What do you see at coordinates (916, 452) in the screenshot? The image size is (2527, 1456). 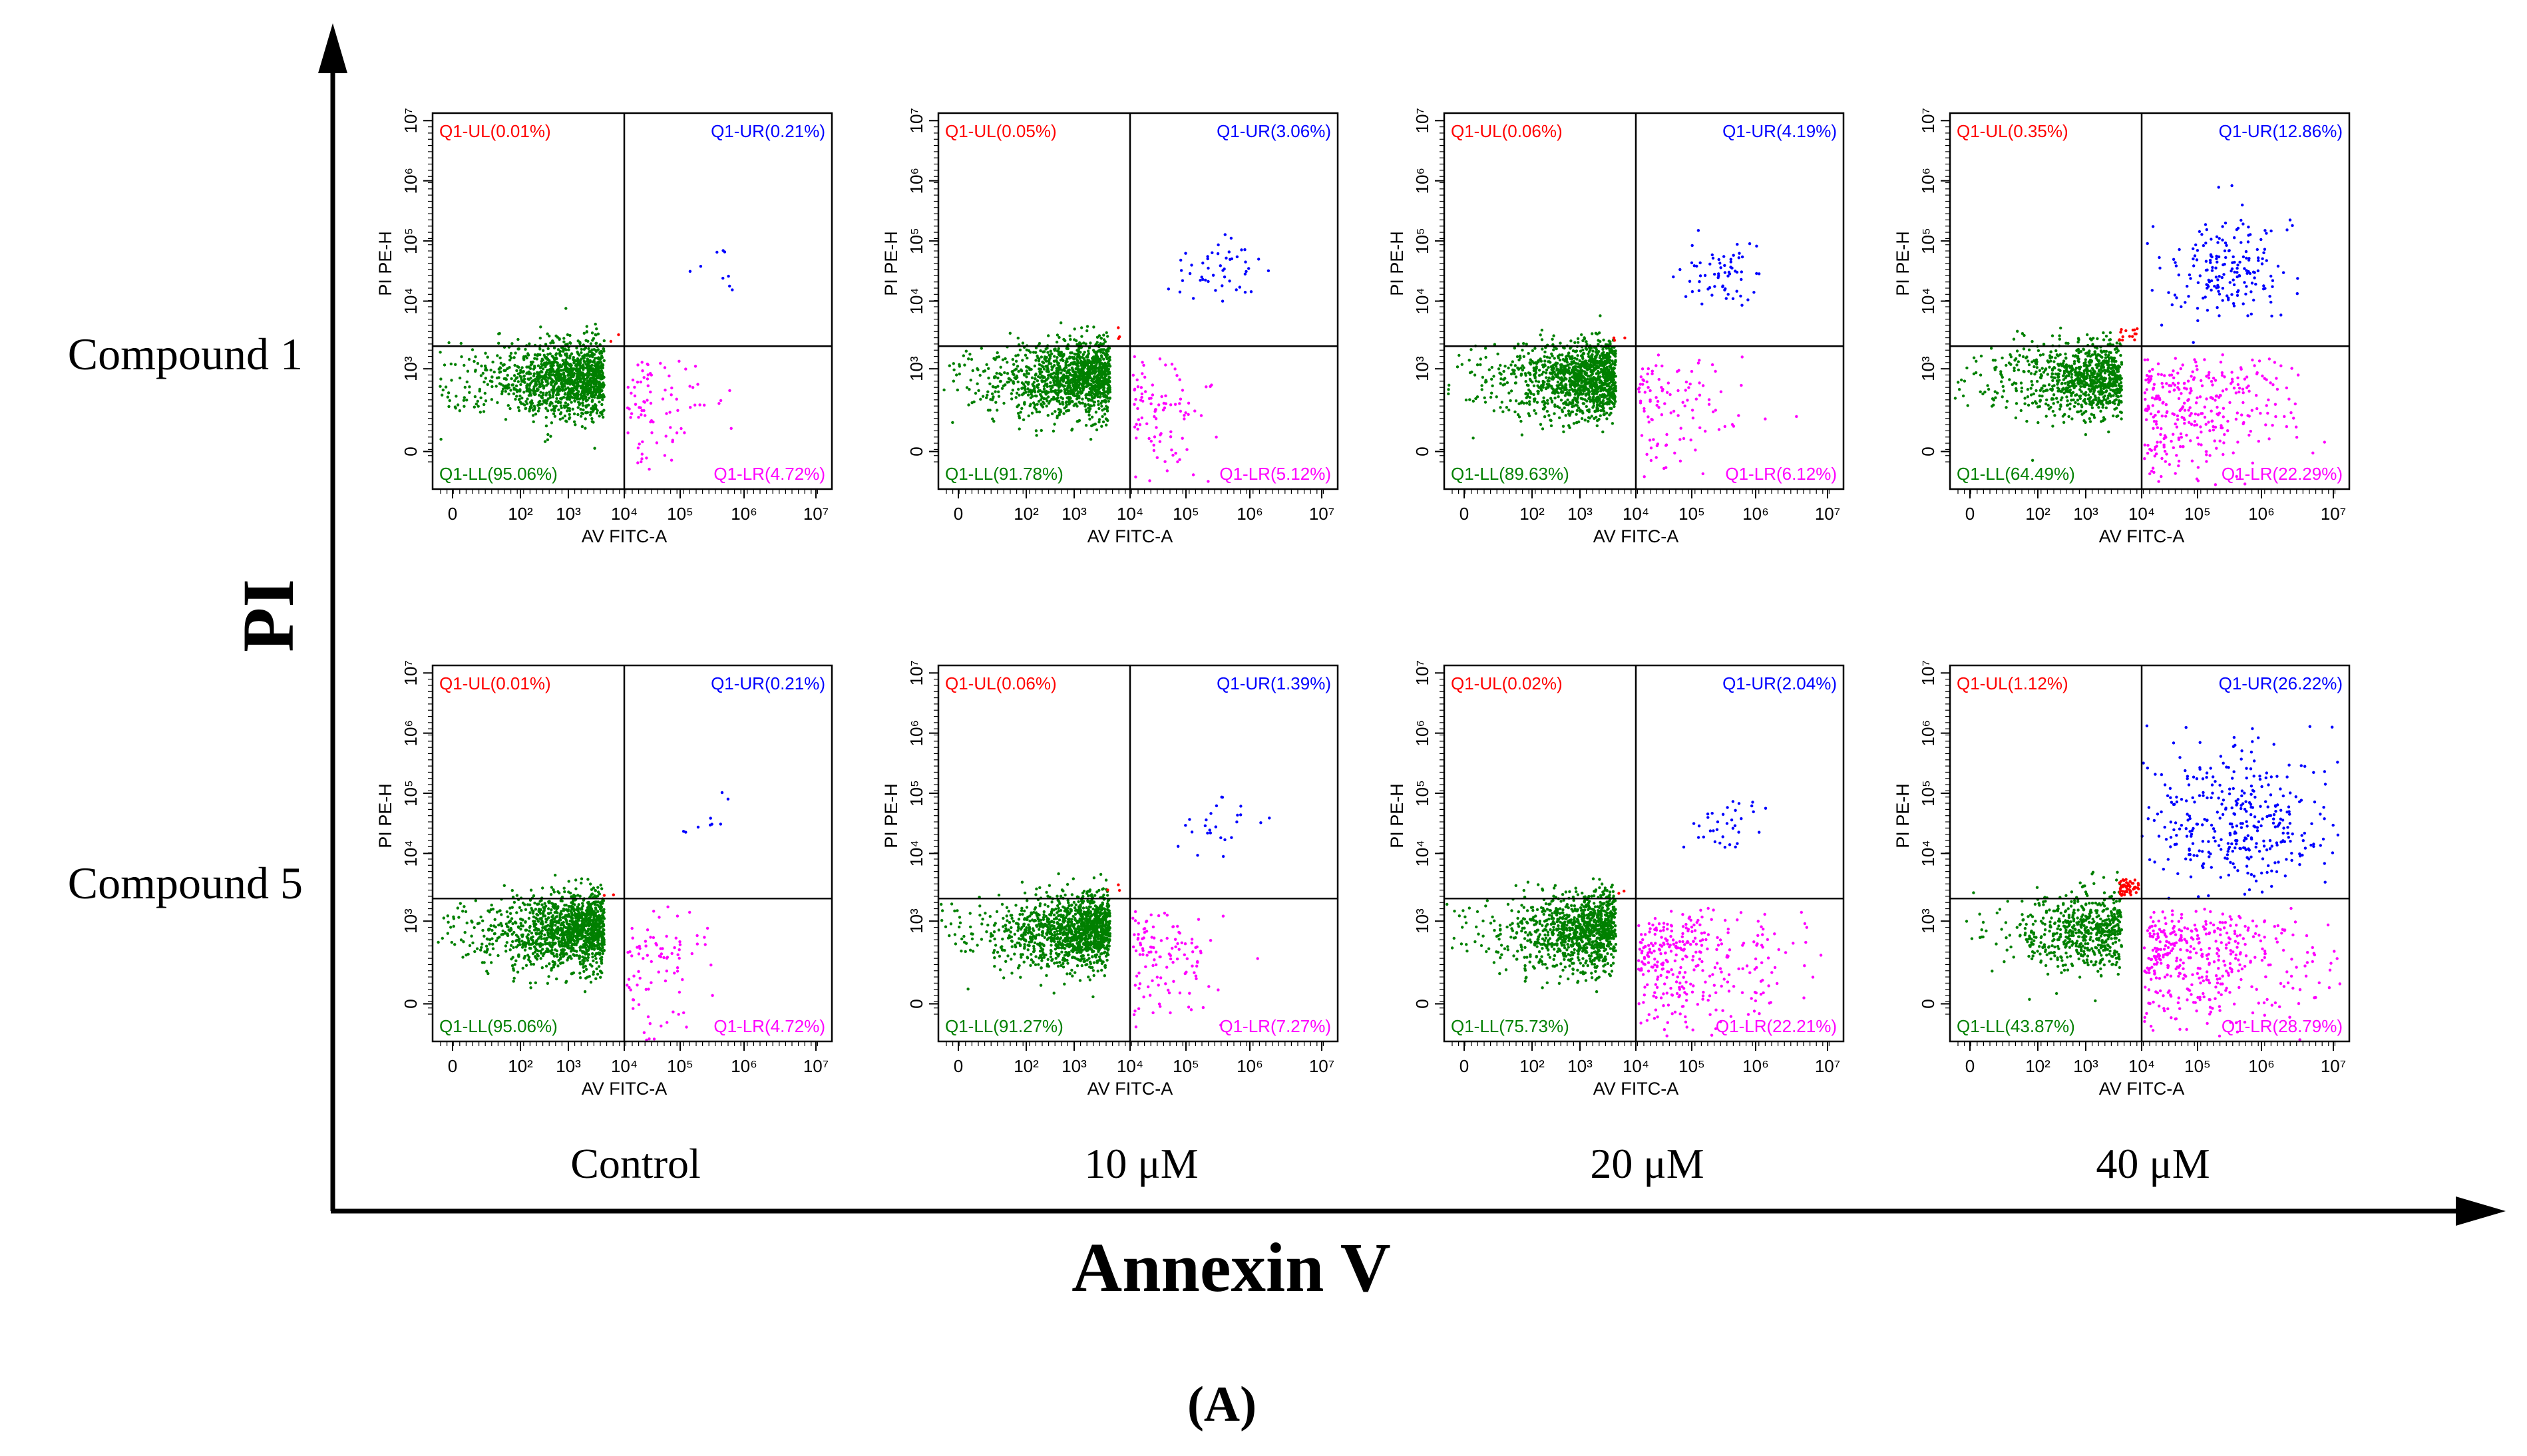 I see `y-tick-label: 0` at bounding box center [916, 452].